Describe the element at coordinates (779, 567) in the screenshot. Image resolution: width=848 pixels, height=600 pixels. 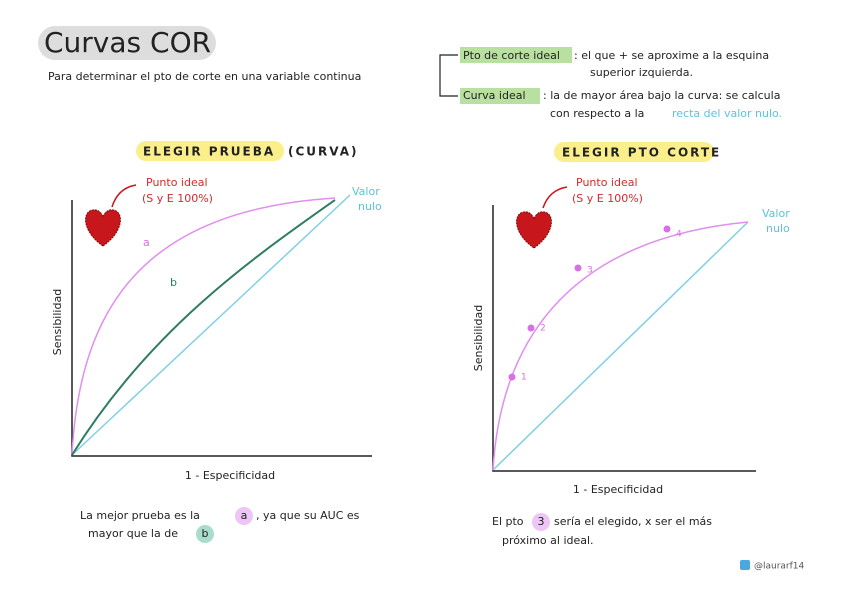
I see `footer-handle: @laurarf14` at that location.